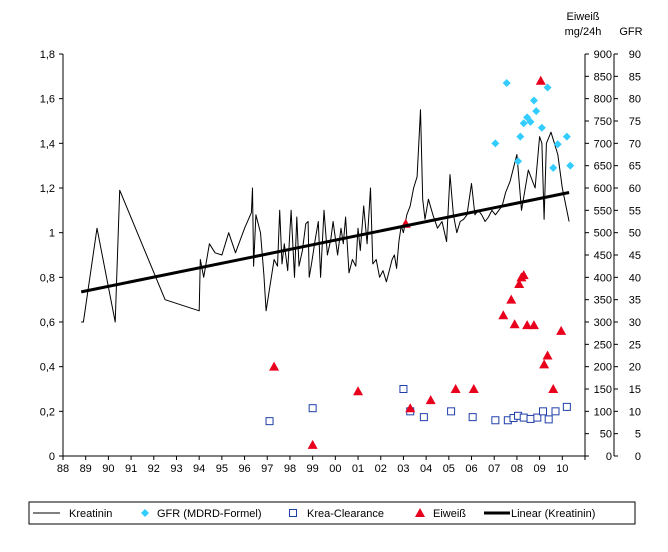 This screenshot has height=552, width=668. What do you see at coordinates (517, 469) in the screenshot?
I see `x-tick-label: 08` at bounding box center [517, 469].